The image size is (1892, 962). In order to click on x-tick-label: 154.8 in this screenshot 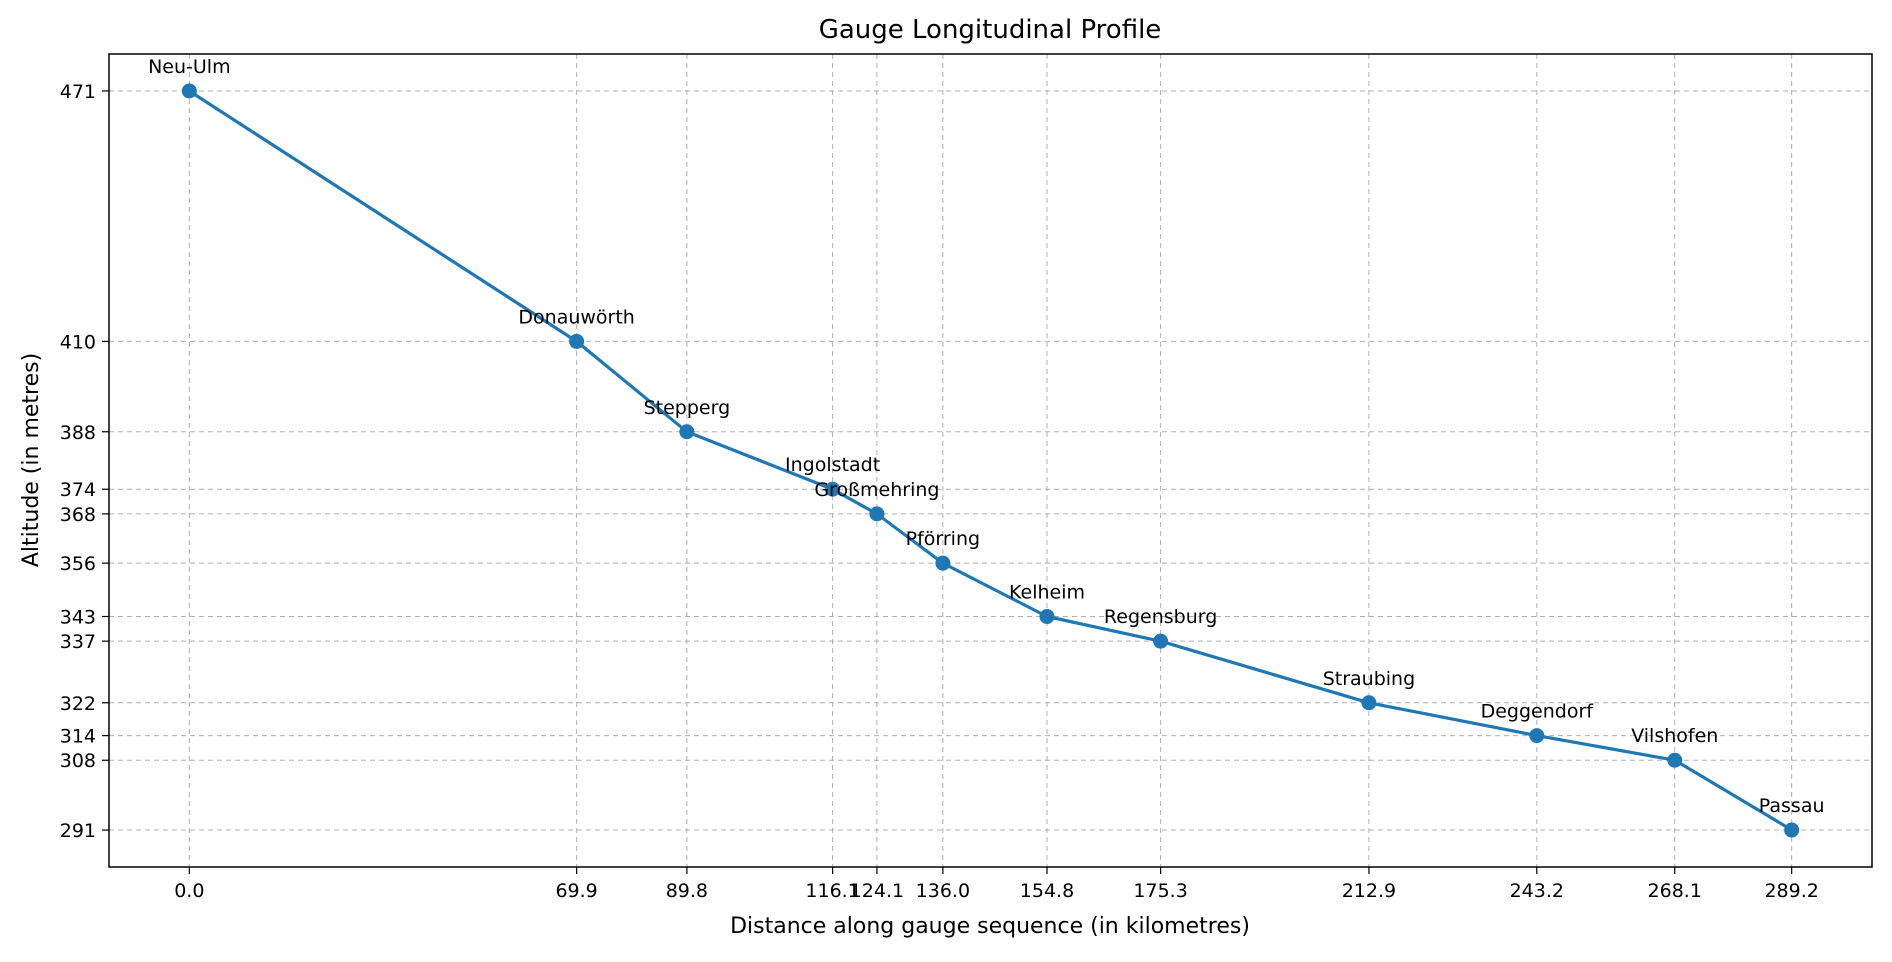, I will do `click(1047, 891)`.